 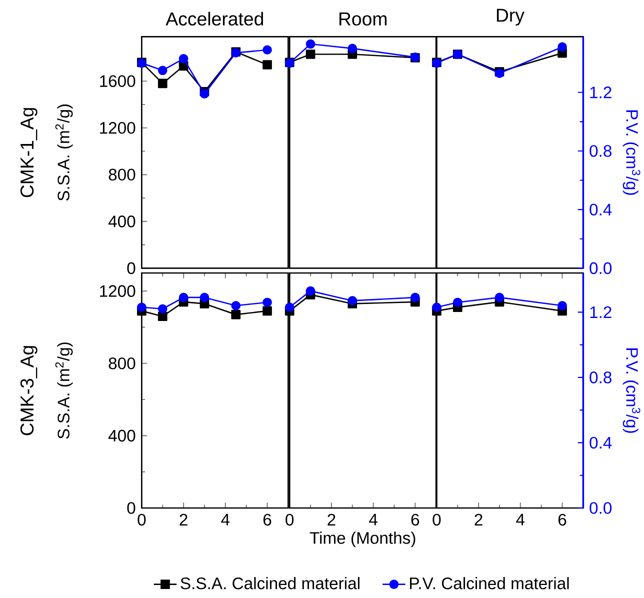 What do you see at coordinates (29, 153) in the screenshot?
I see `text: CMK-1_Ag` at bounding box center [29, 153].